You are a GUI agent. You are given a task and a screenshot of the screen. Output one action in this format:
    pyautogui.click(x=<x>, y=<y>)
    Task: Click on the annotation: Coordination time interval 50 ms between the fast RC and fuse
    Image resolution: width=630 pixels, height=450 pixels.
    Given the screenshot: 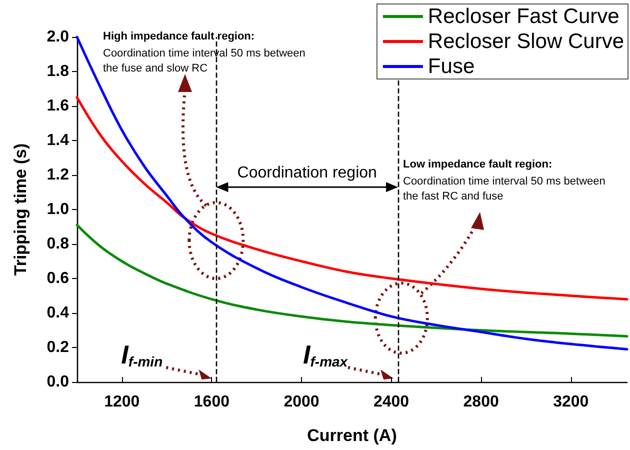 What is the action you would take?
    pyautogui.click(x=504, y=189)
    